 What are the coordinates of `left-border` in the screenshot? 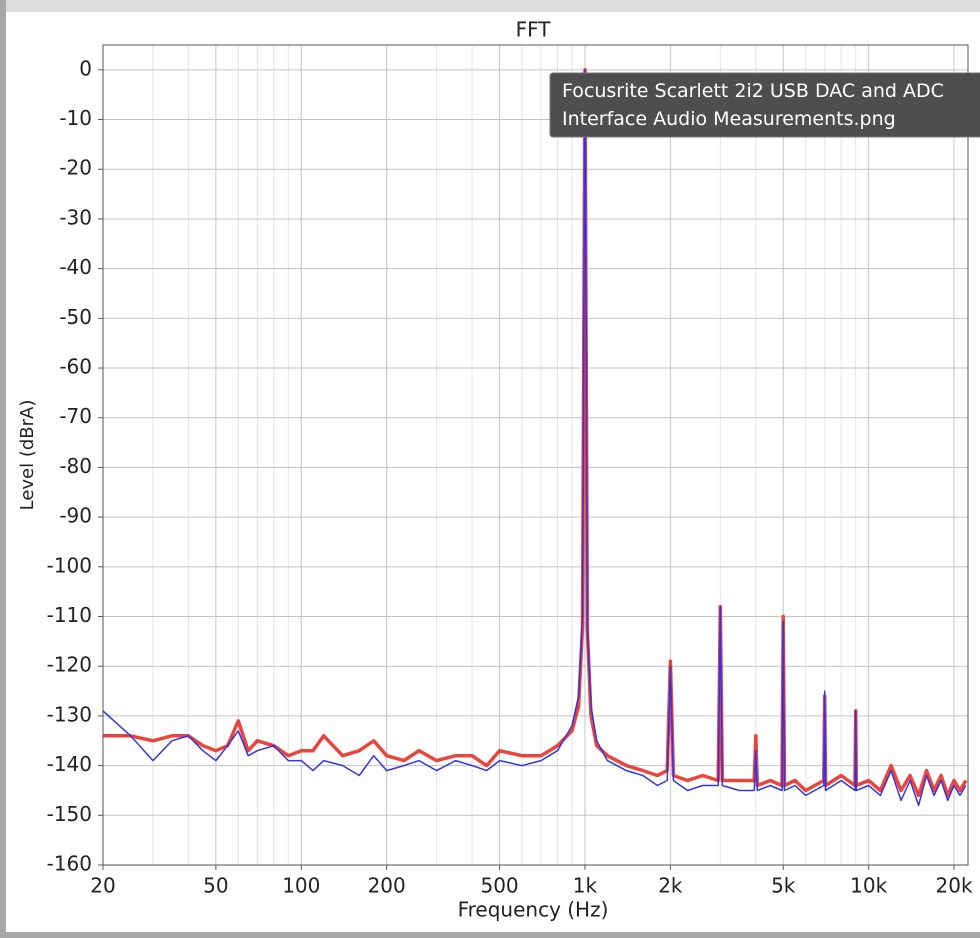 It's located at (3, 469).